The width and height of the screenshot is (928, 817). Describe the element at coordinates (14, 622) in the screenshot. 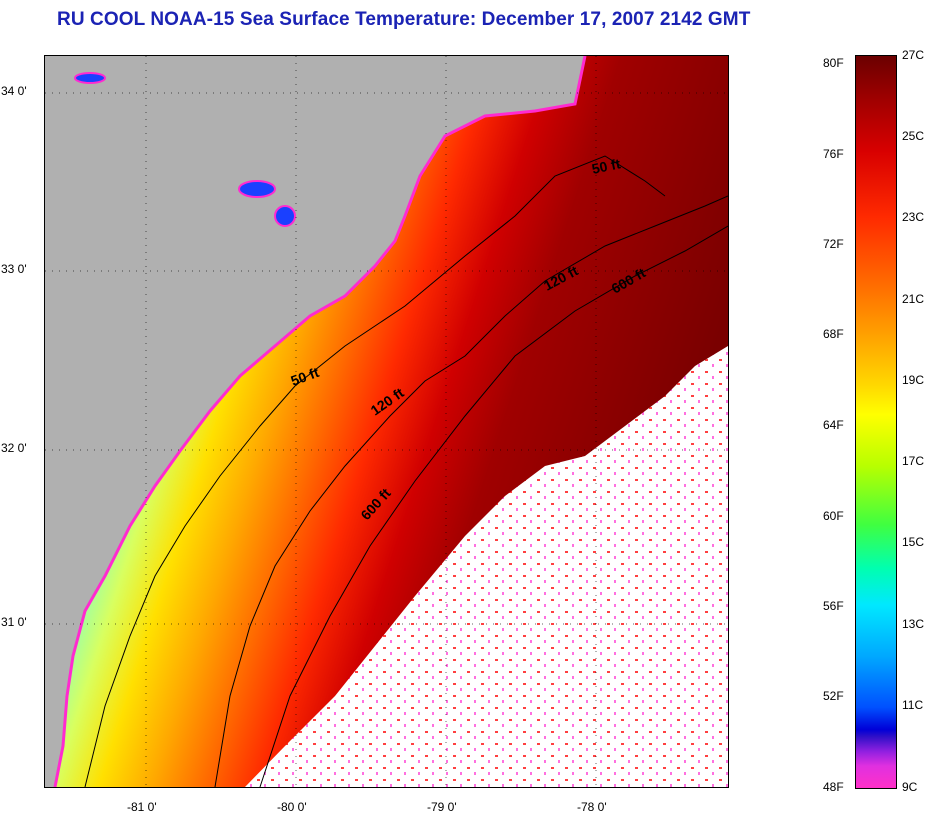

I see `lat-label: 31 0'` at that location.